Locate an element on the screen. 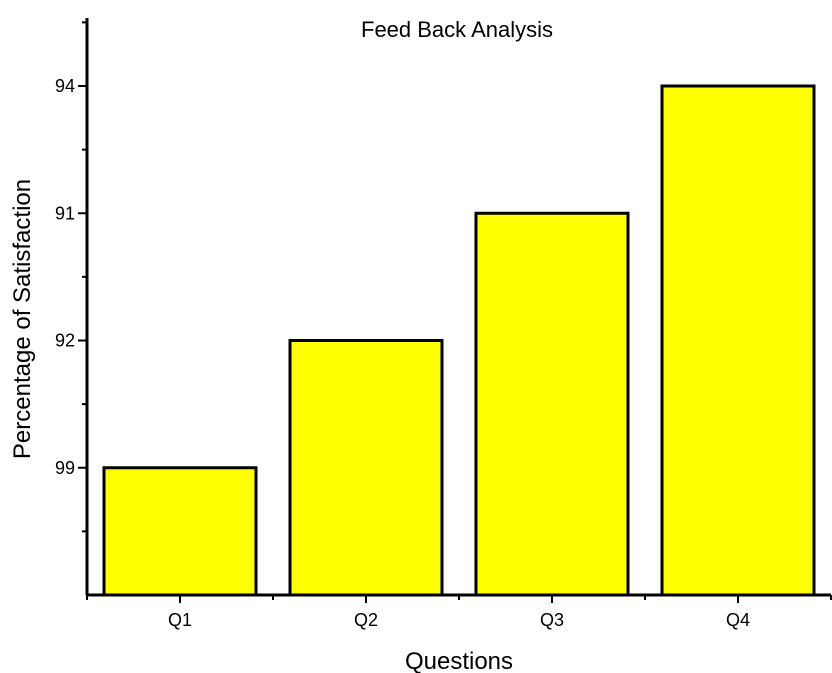 The height and width of the screenshot is (673, 832). y-axis-label: Percentage of Satisfaction is located at coordinates (22, 319).